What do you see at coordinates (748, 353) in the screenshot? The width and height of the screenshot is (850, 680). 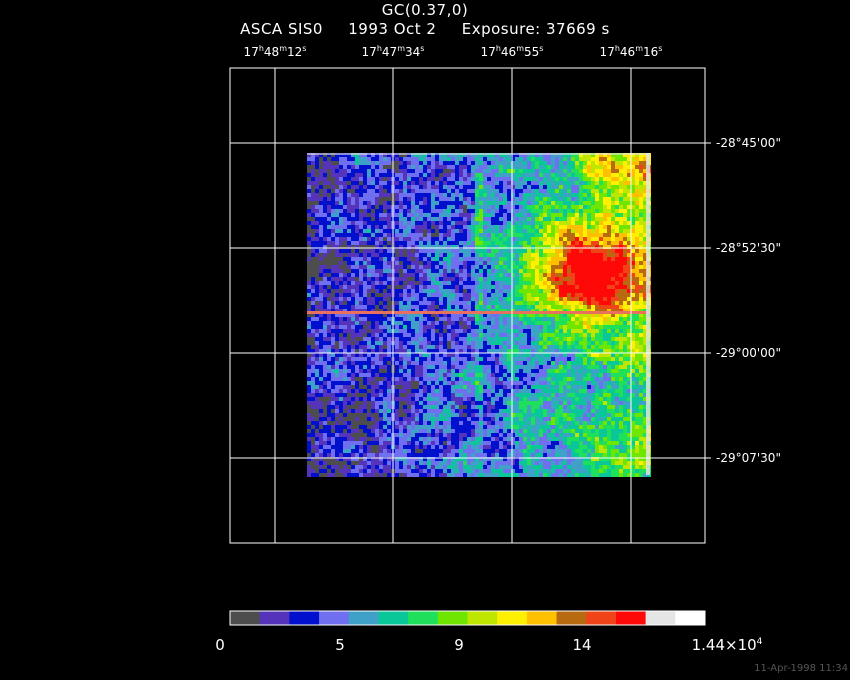 I see `dec-tick-label: -29°00'00"` at bounding box center [748, 353].